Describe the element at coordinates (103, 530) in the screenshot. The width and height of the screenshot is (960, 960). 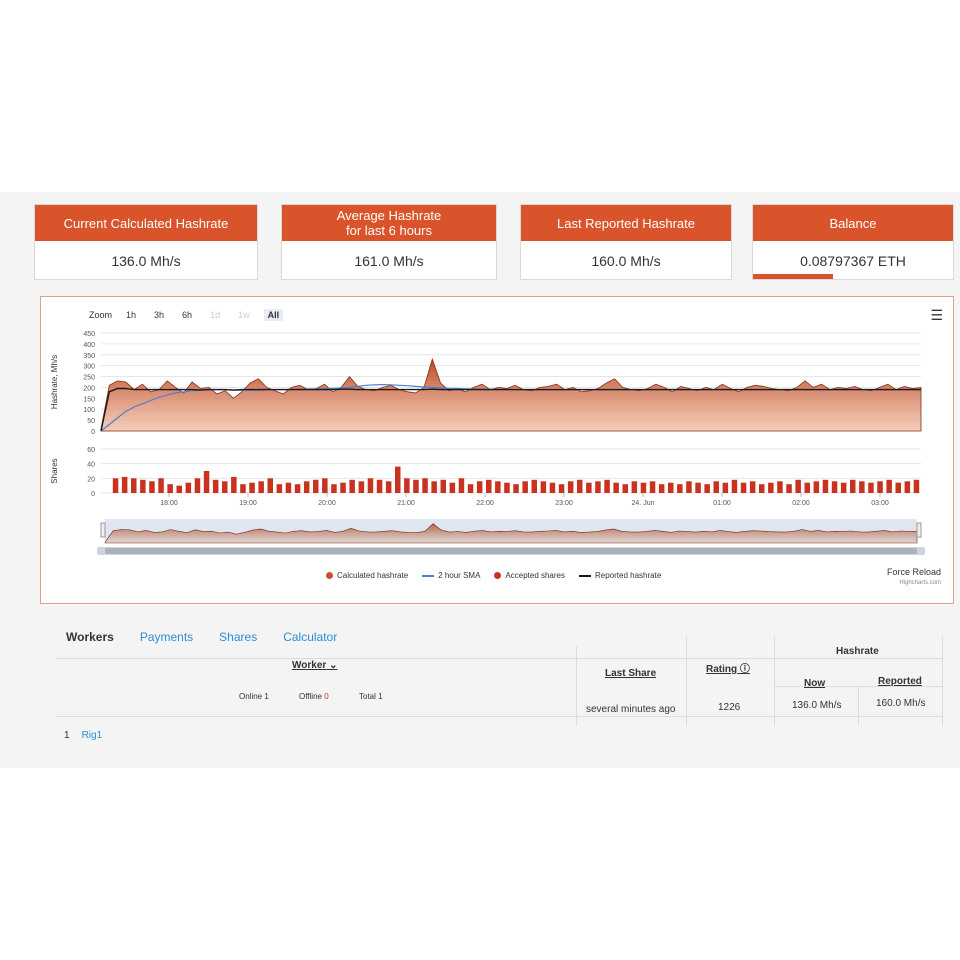
I see `navigator-left-handle` at that location.